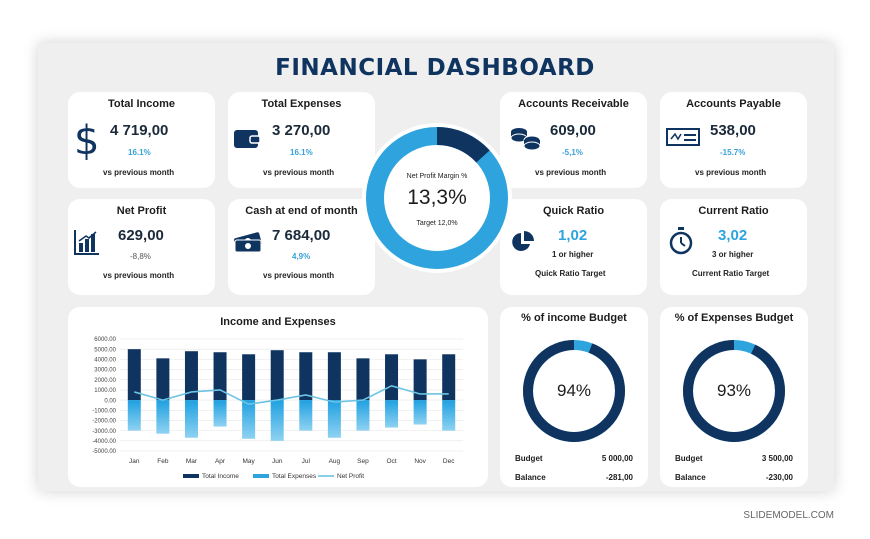 The height and width of the screenshot is (539, 870). I want to click on y-tick-label: 0.00, so click(110, 401).